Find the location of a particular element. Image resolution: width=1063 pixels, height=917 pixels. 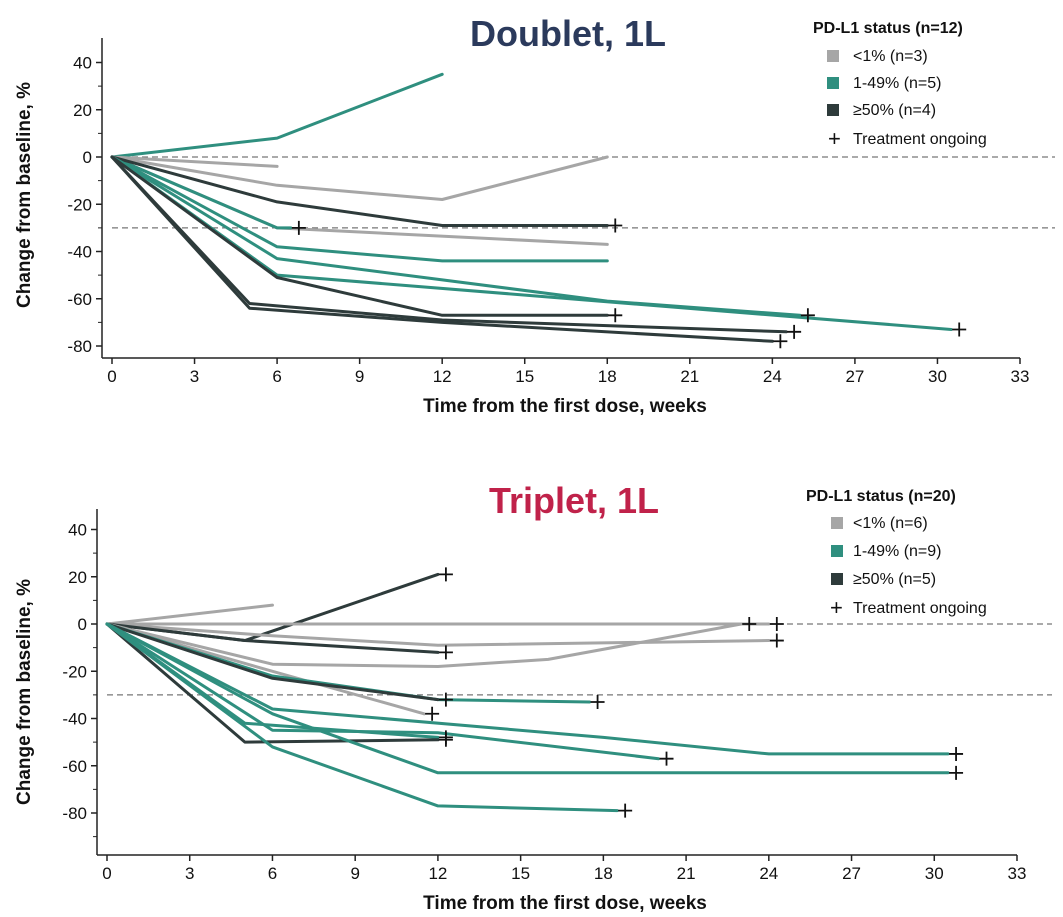

legend-label-mid: 1-49% (n=5) is located at coordinates (897, 83).